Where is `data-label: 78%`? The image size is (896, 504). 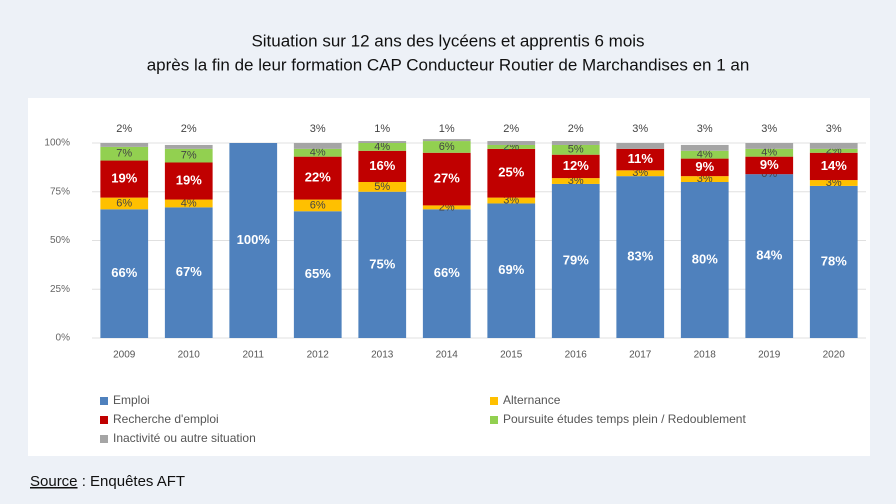
data-label: 78% is located at coordinates (834, 260).